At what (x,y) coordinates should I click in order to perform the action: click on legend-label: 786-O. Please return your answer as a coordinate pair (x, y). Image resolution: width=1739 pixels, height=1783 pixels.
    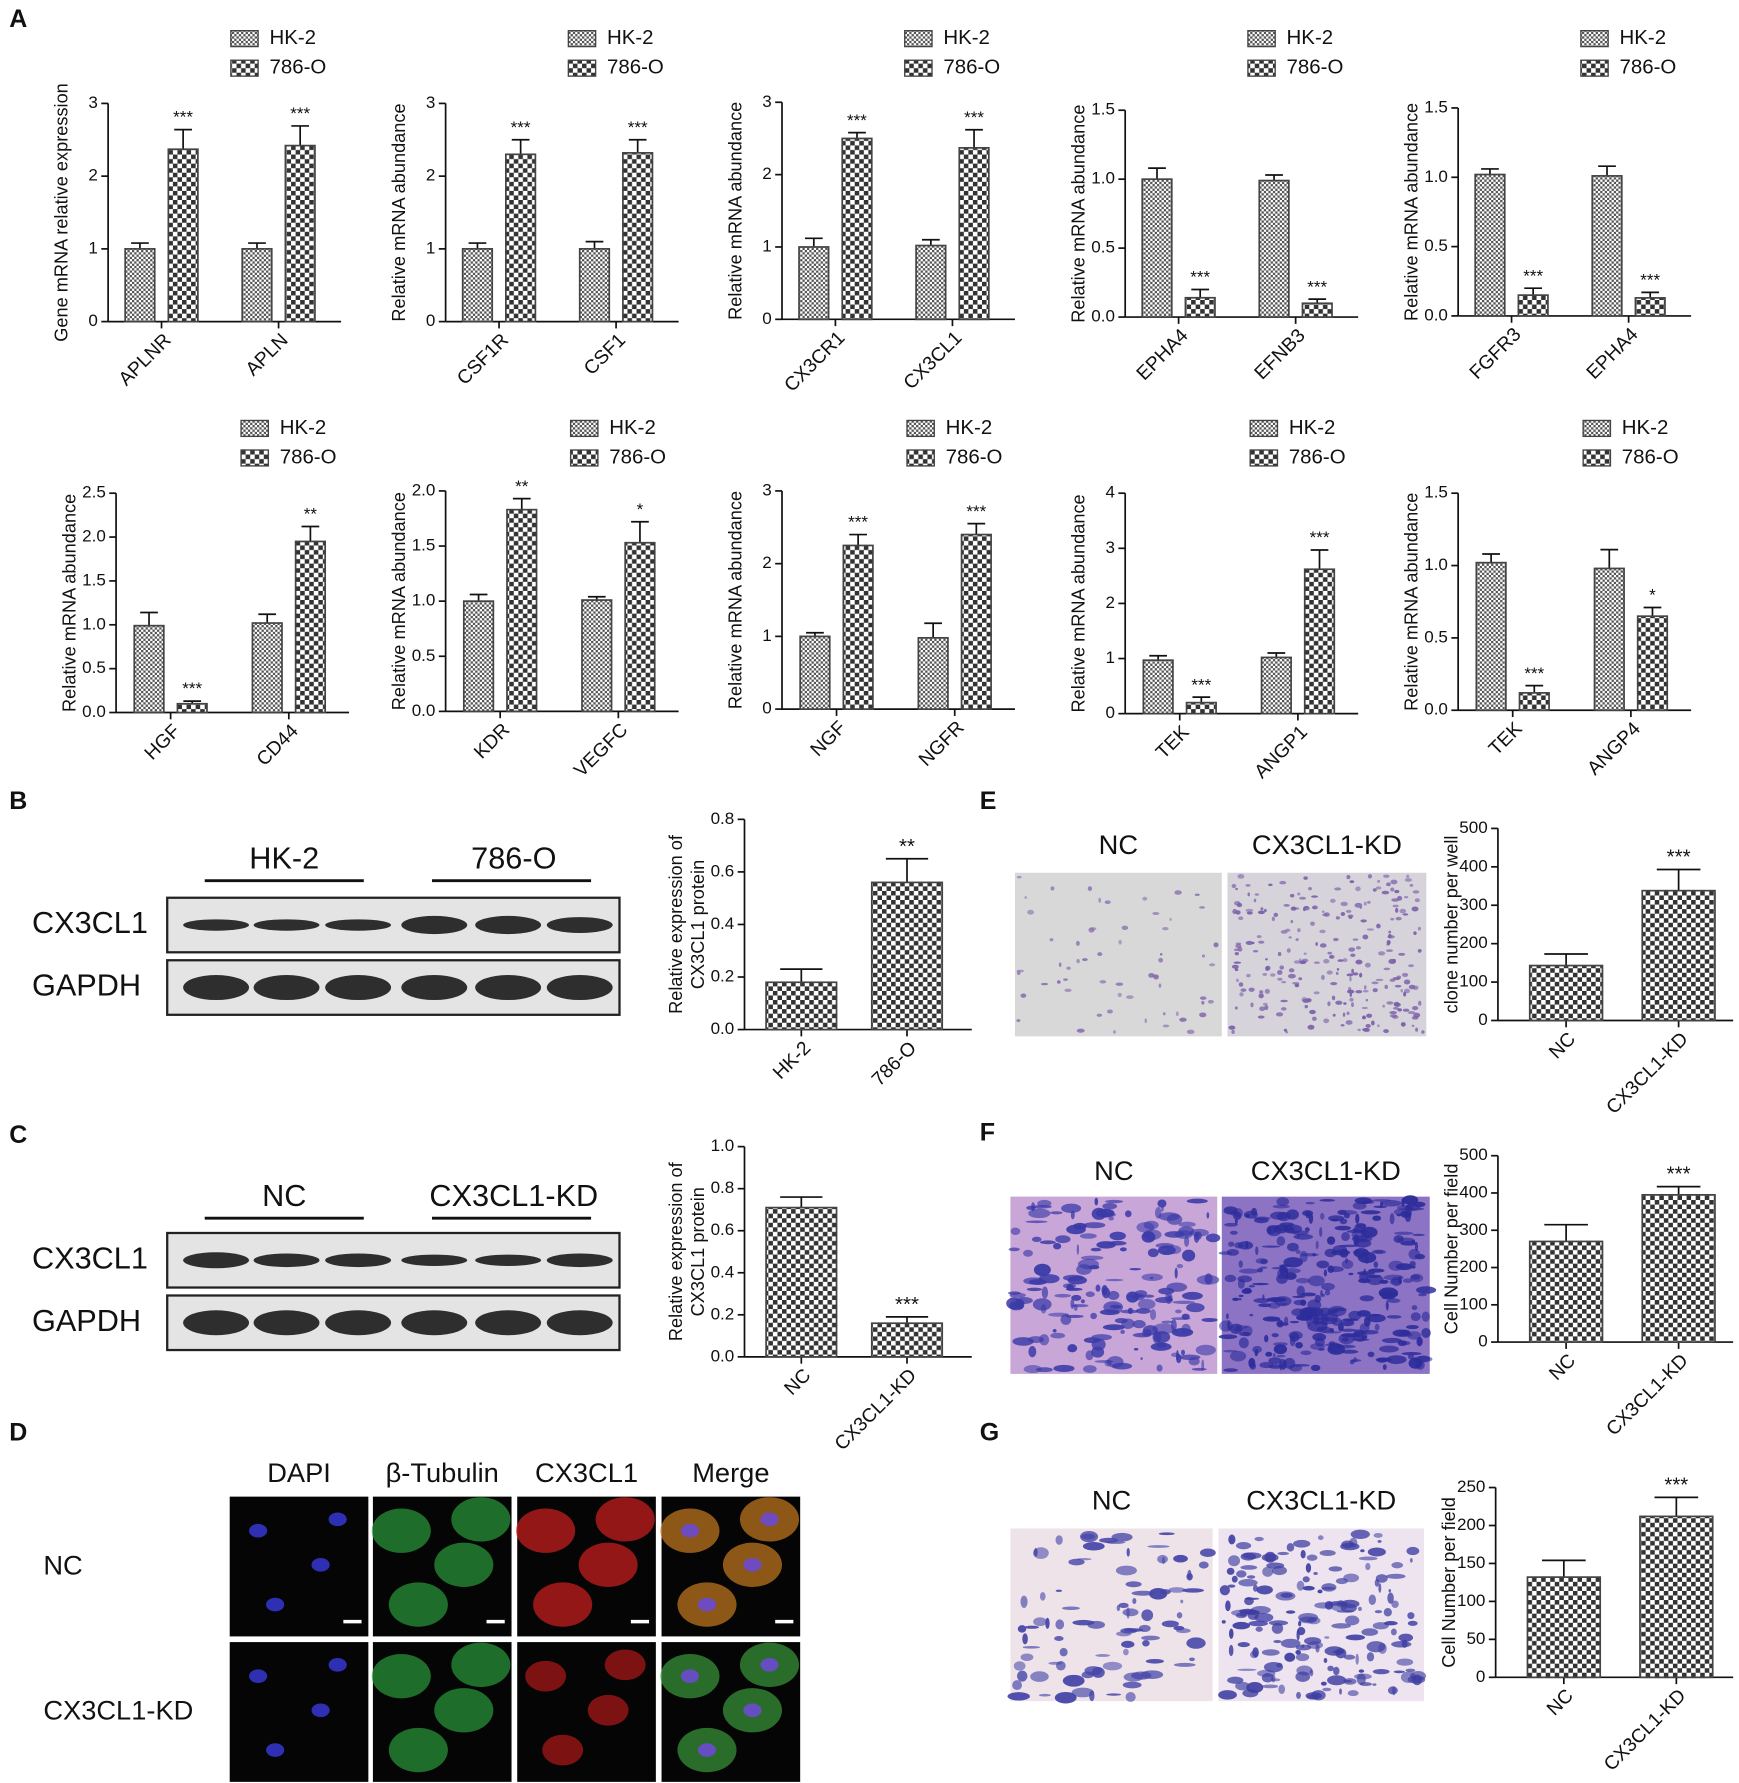
    Looking at the image, I should click on (297, 67).